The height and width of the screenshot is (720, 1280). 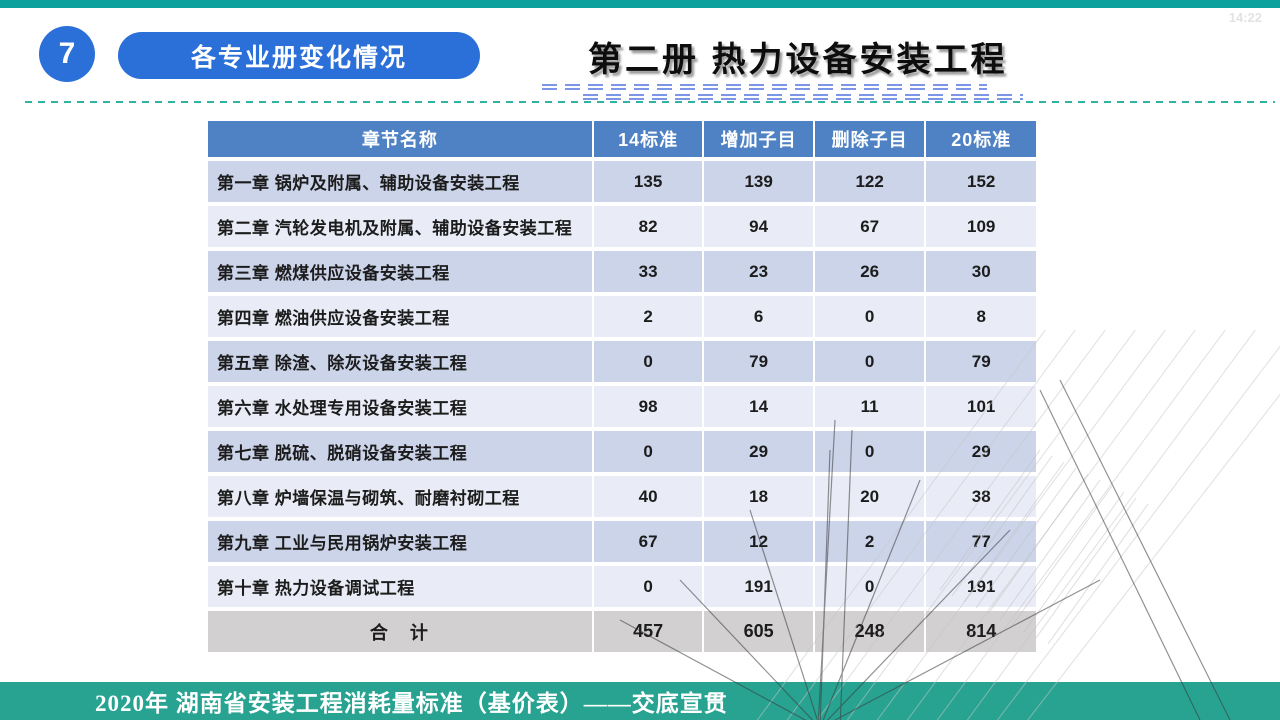 What do you see at coordinates (650, 102) in the screenshot?
I see `divider-dashed-line` at bounding box center [650, 102].